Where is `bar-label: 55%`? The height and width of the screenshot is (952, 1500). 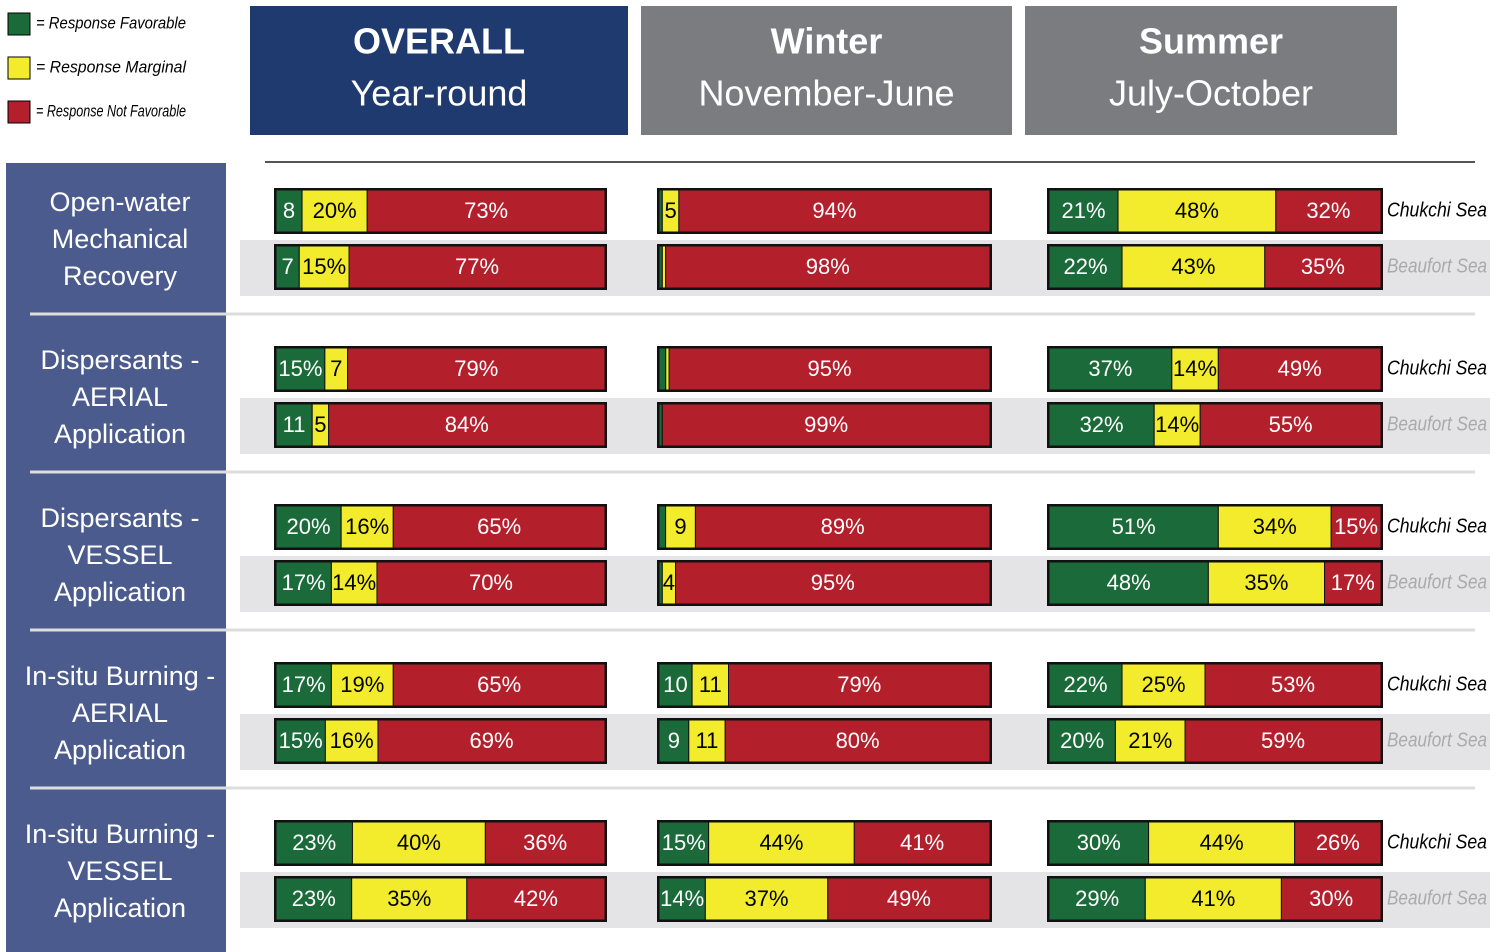 bar-label: 55% is located at coordinates (1291, 424).